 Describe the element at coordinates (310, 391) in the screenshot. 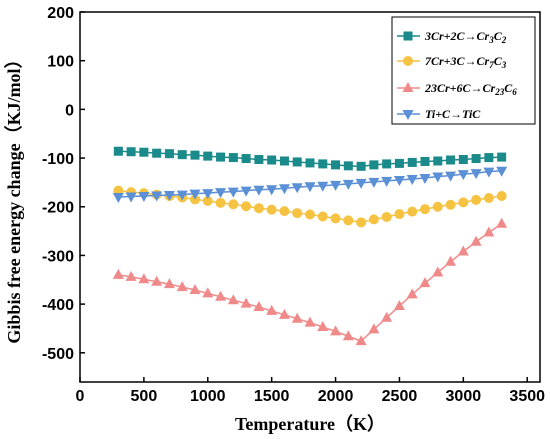

I see `x-axis: 0 500 1000 1500 2000 2500 3000 3500` at that location.